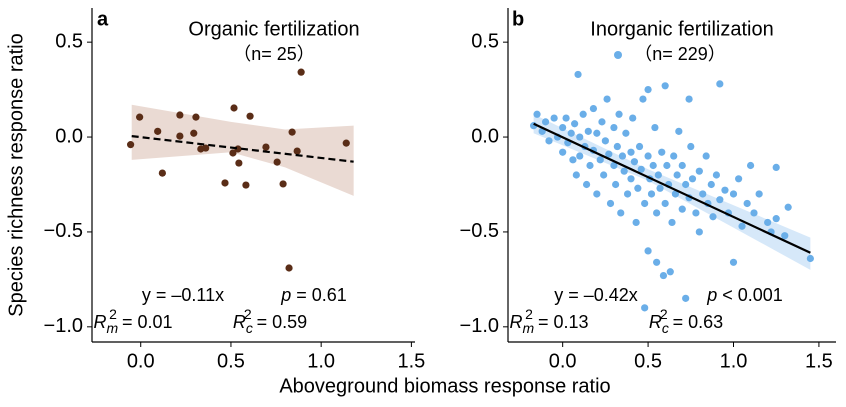  What do you see at coordinates (561, 322) in the screenshot?
I see `r2-marginal-value: = 0.13` at bounding box center [561, 322].